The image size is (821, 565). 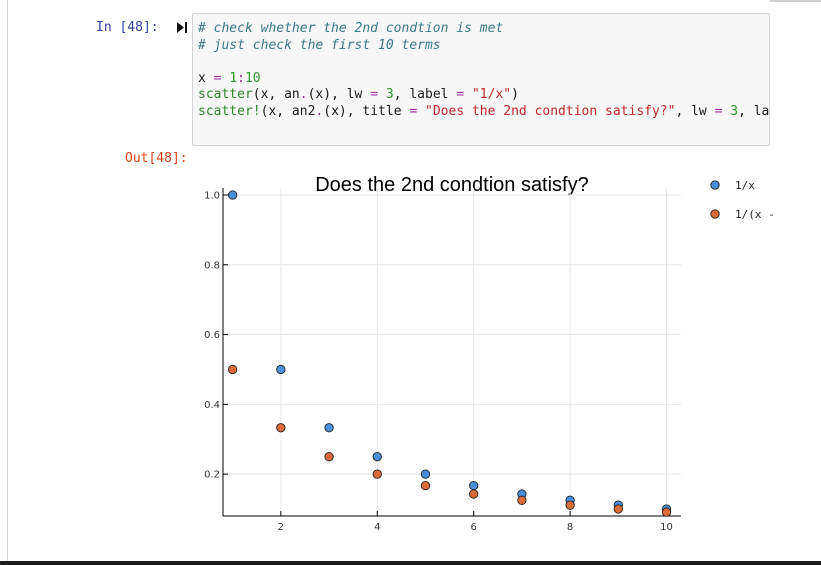 I want to click on x-tick-label: 10, so click(x=666, y=527).